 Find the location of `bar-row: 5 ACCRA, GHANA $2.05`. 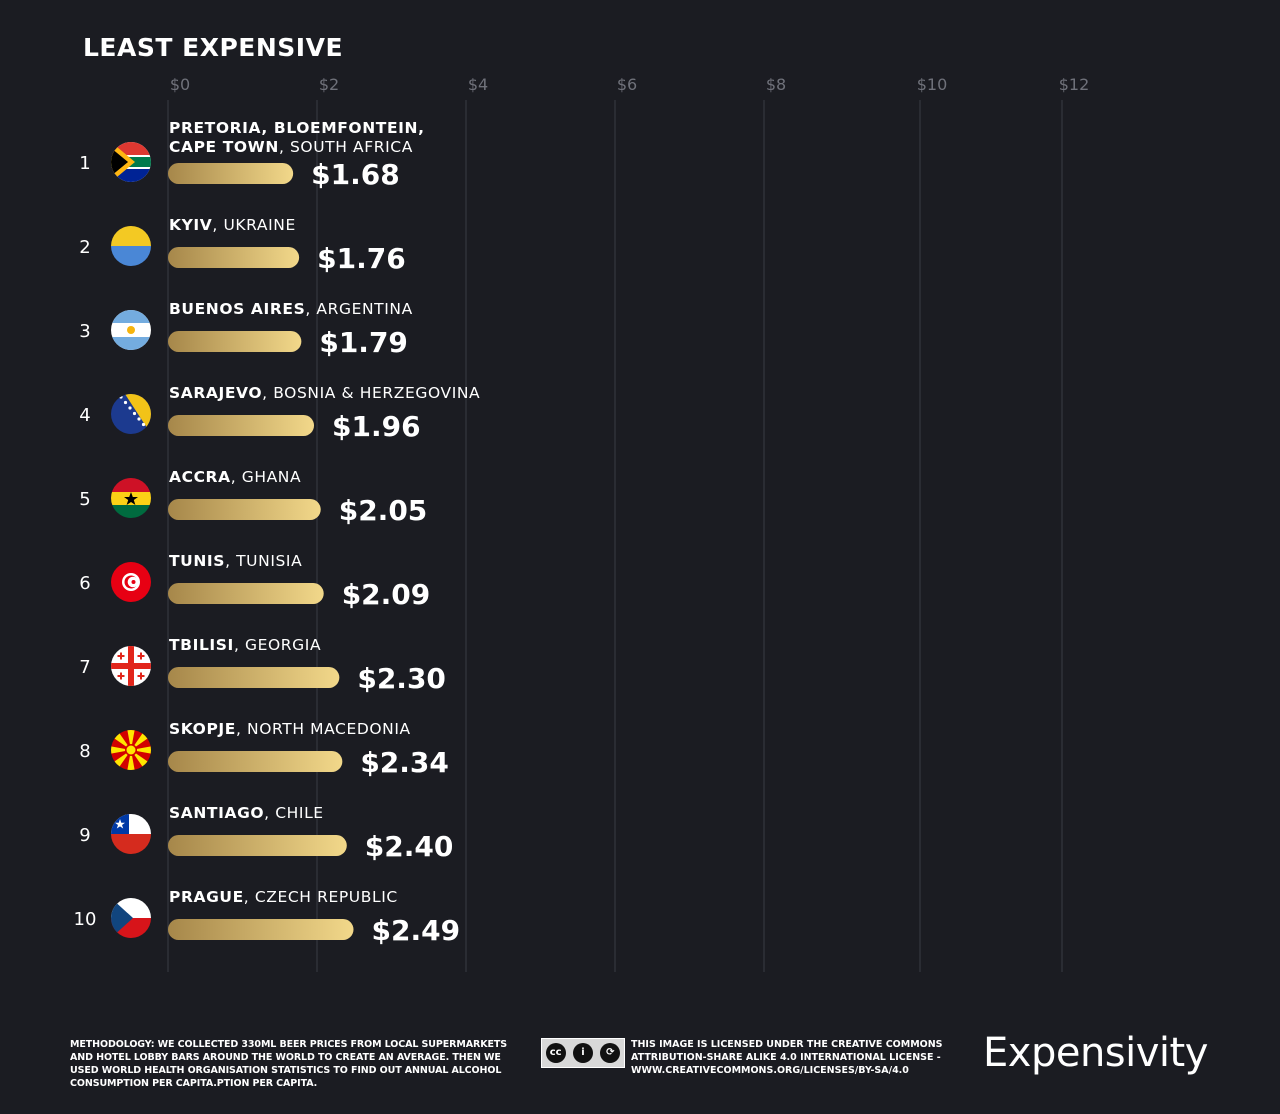

bar-row: 5 ACCRA, GHANA $2.05 is located at coordinates (253, 497).